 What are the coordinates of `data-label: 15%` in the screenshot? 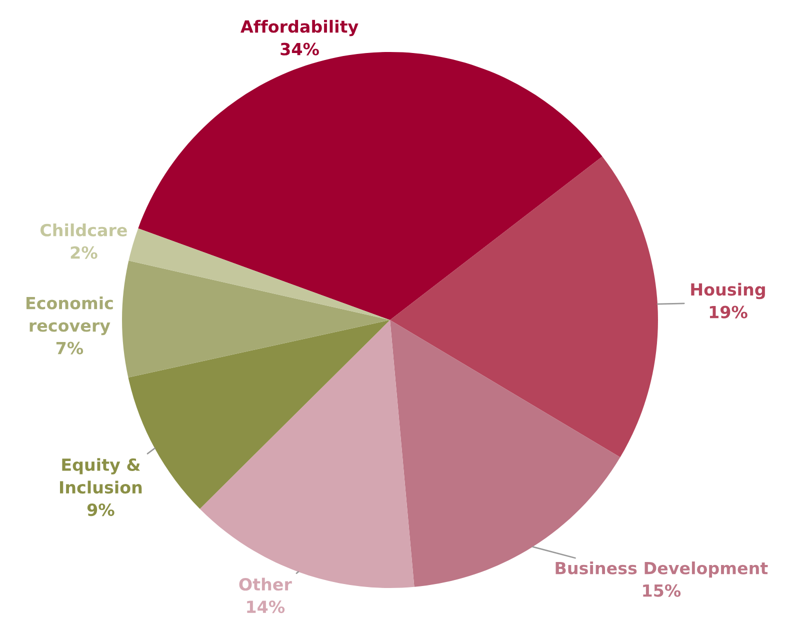 It's located at (662, 590).